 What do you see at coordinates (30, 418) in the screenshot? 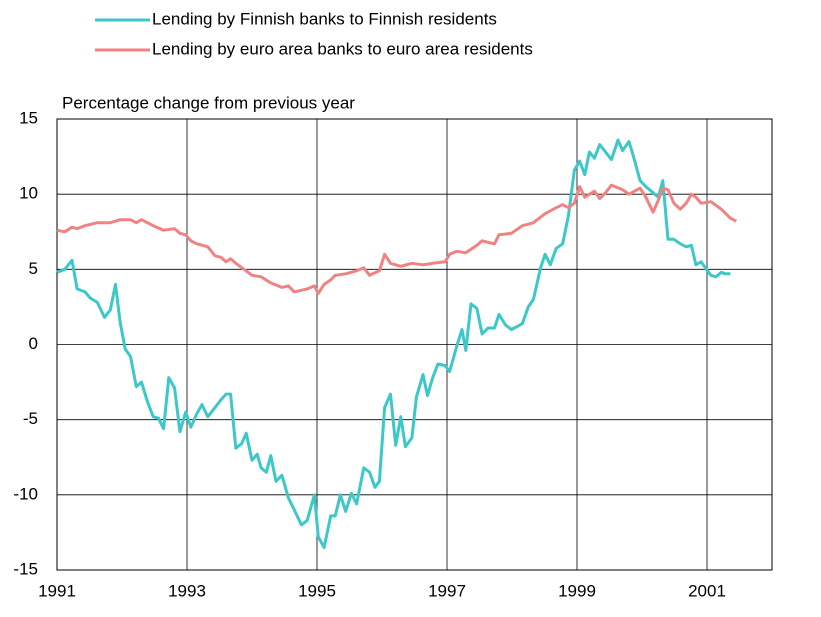
I see `y-tick-label: -5` at bounding box center [30, 418].